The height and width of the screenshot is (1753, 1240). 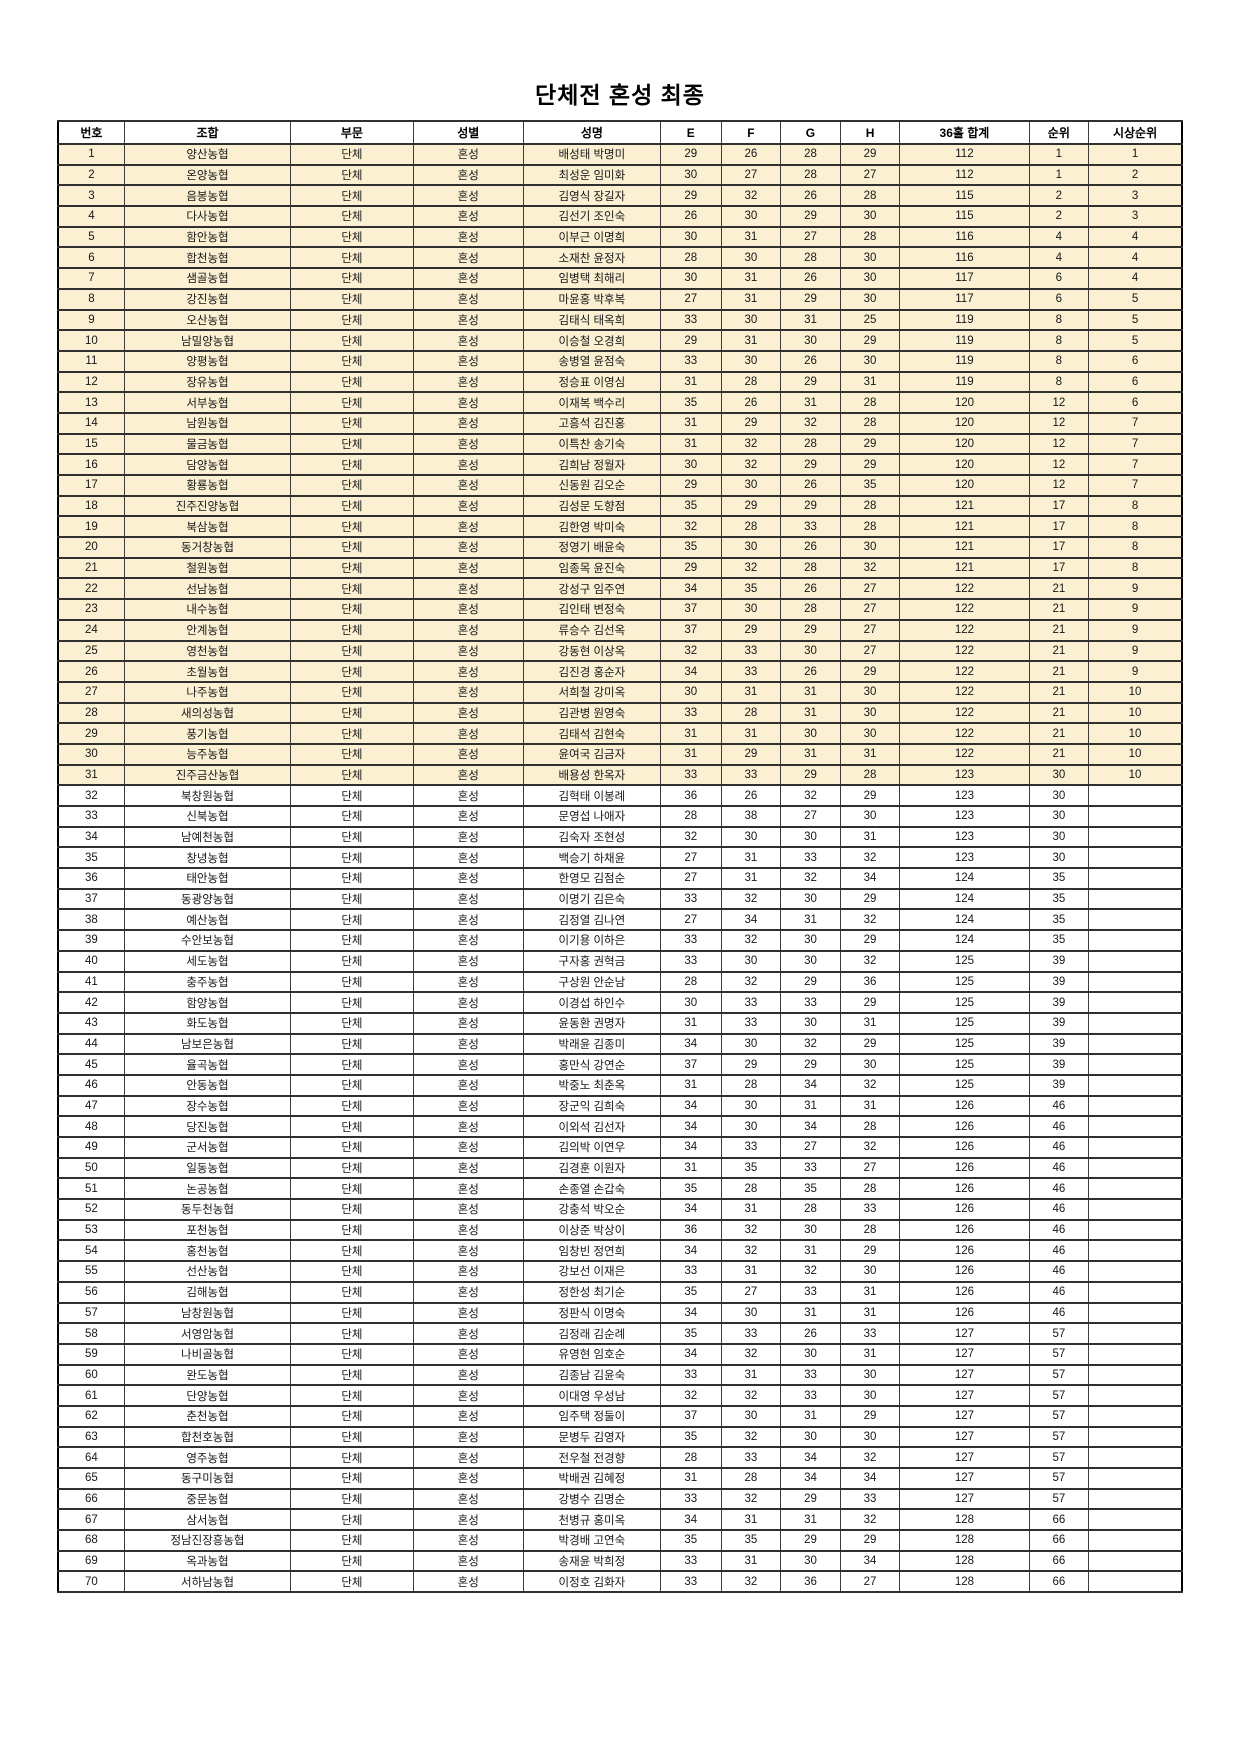 I want to click on cell-total-36-holes: 123, so click(x=964, y=858).